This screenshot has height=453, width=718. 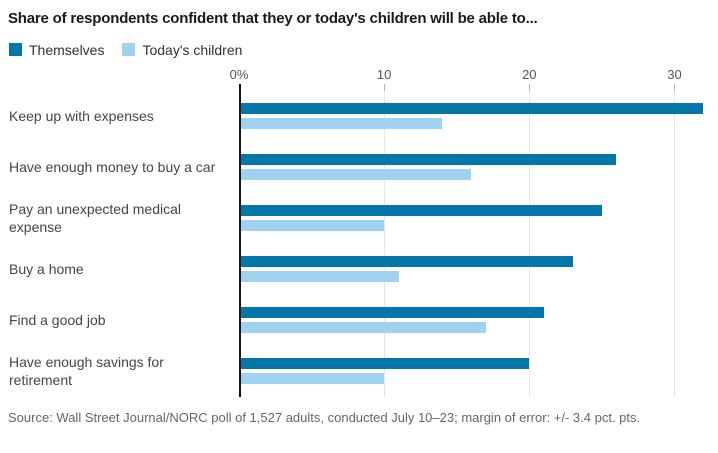 I want to click on category-label: Buy a home, so click(x=46, y=268).